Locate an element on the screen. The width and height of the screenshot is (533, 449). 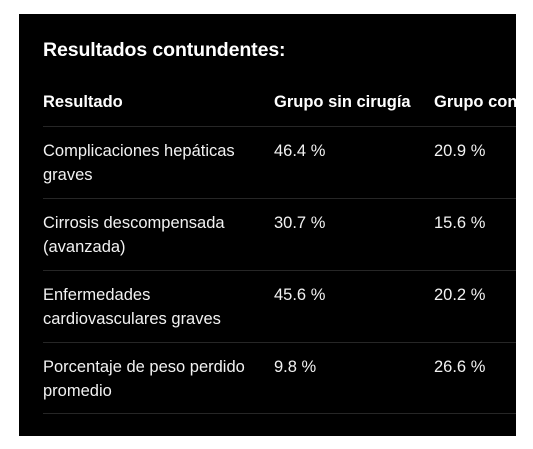
table-cell-surgery: 26.6 % is located at coordinates (460, 367).